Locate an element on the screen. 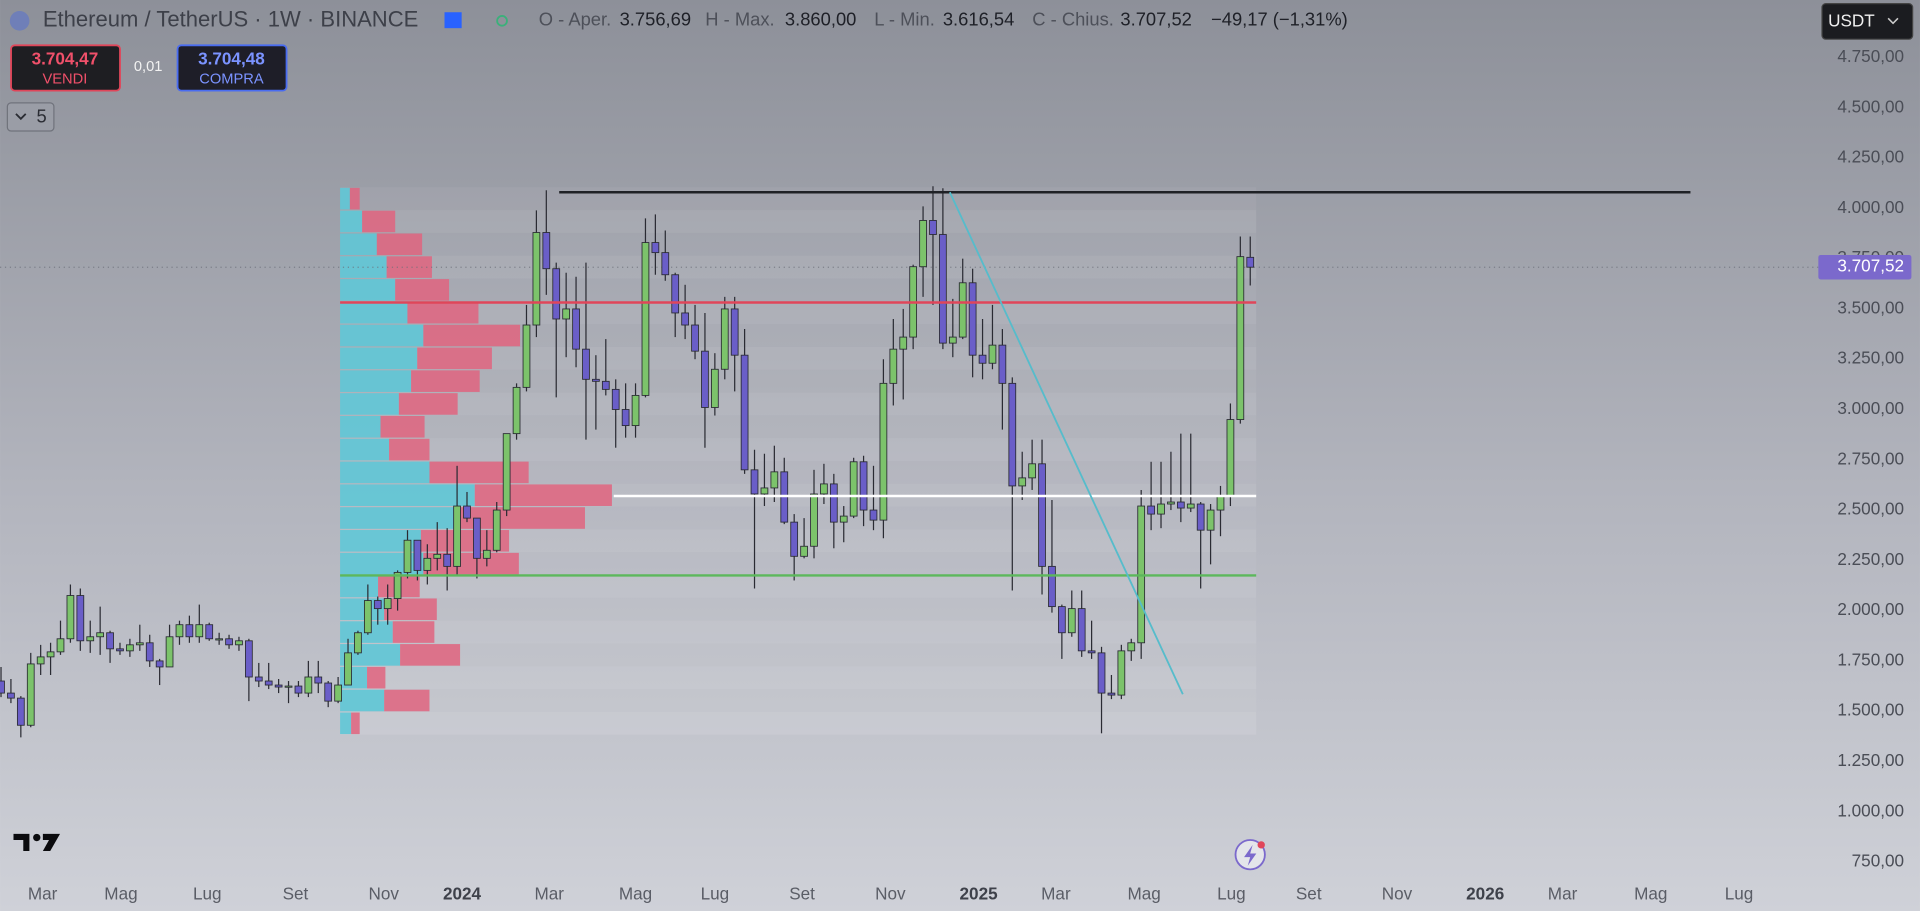  high-value: 3.860,00 is located at coordinates (820, 19).